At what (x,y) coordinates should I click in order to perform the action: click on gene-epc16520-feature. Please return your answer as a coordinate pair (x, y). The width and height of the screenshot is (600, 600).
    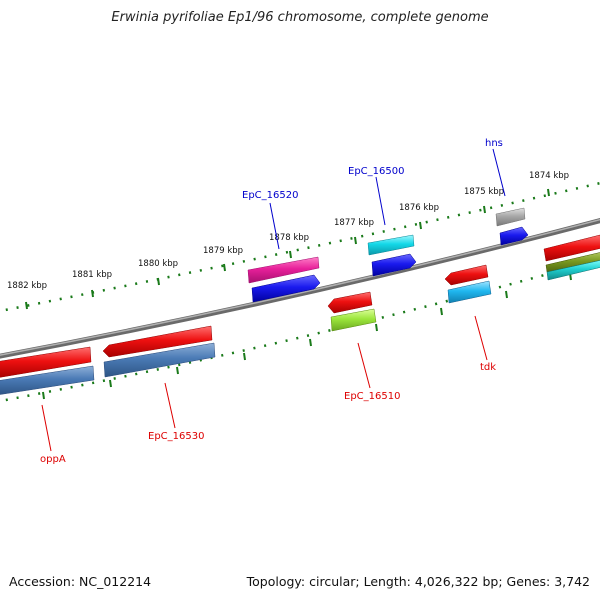
    Looking at the image, I should click on (283, 270).